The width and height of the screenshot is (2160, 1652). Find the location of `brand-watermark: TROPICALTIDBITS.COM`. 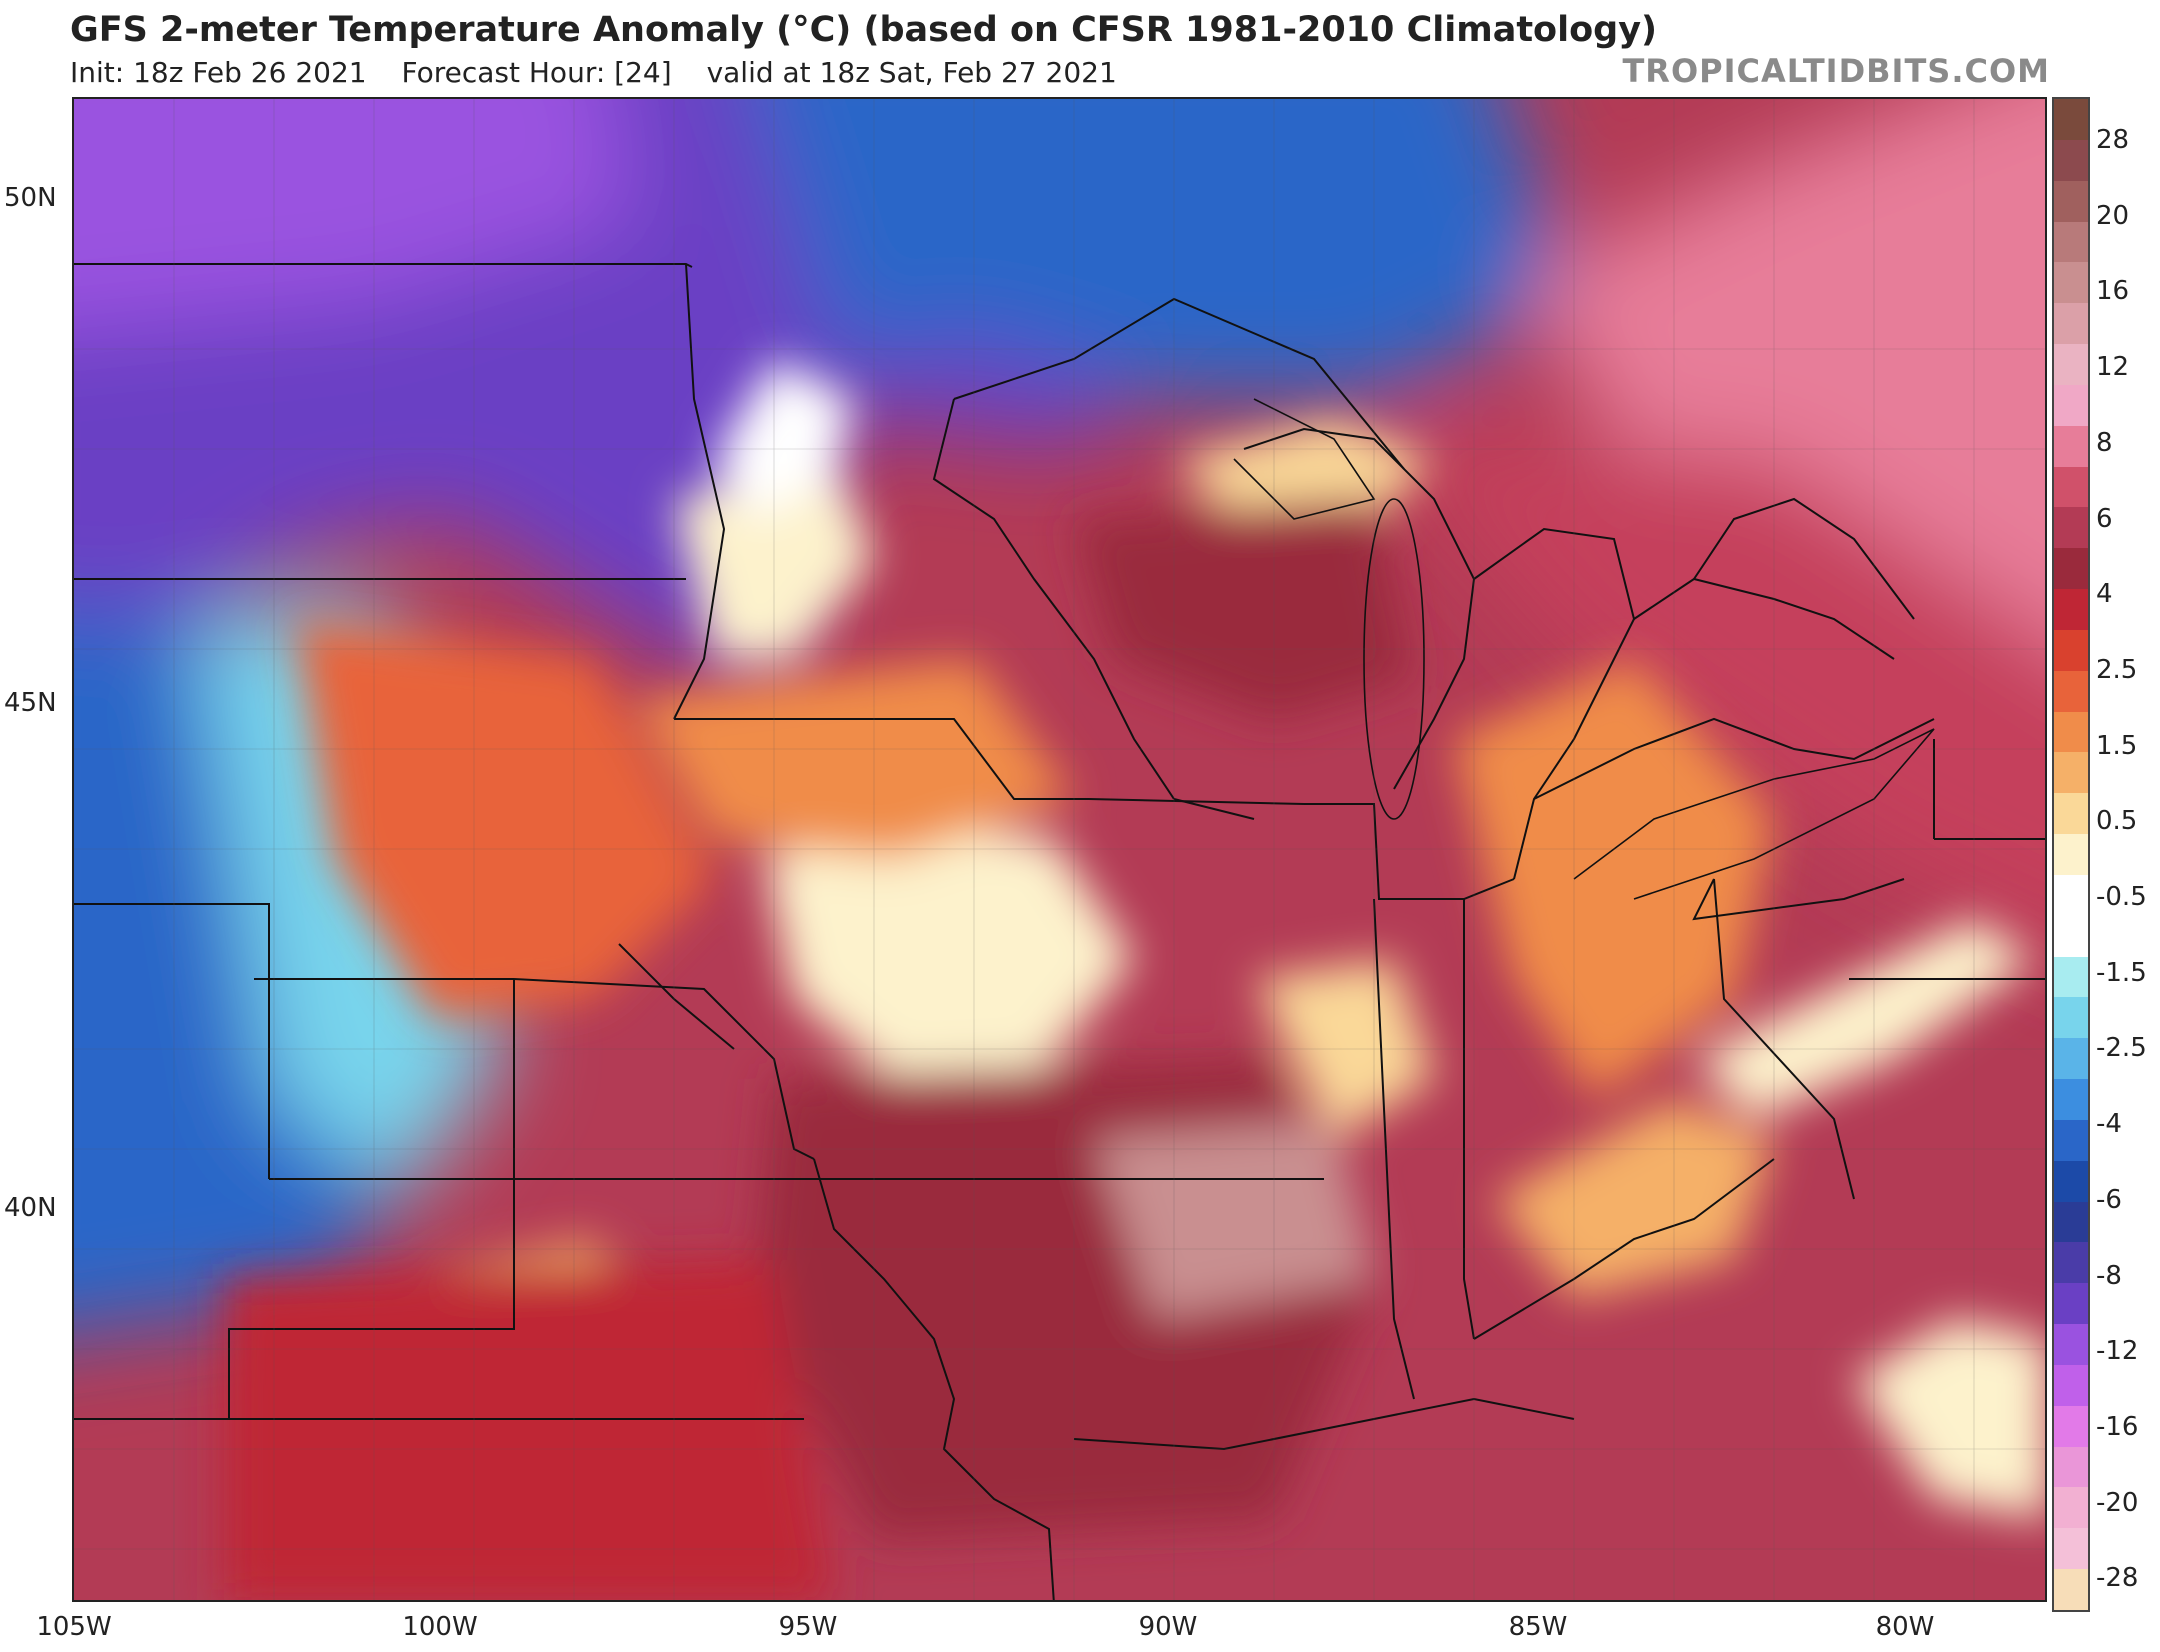

brand-watermark: TROPICALTIDBITS.COM is located at coordinates (1836, 71).